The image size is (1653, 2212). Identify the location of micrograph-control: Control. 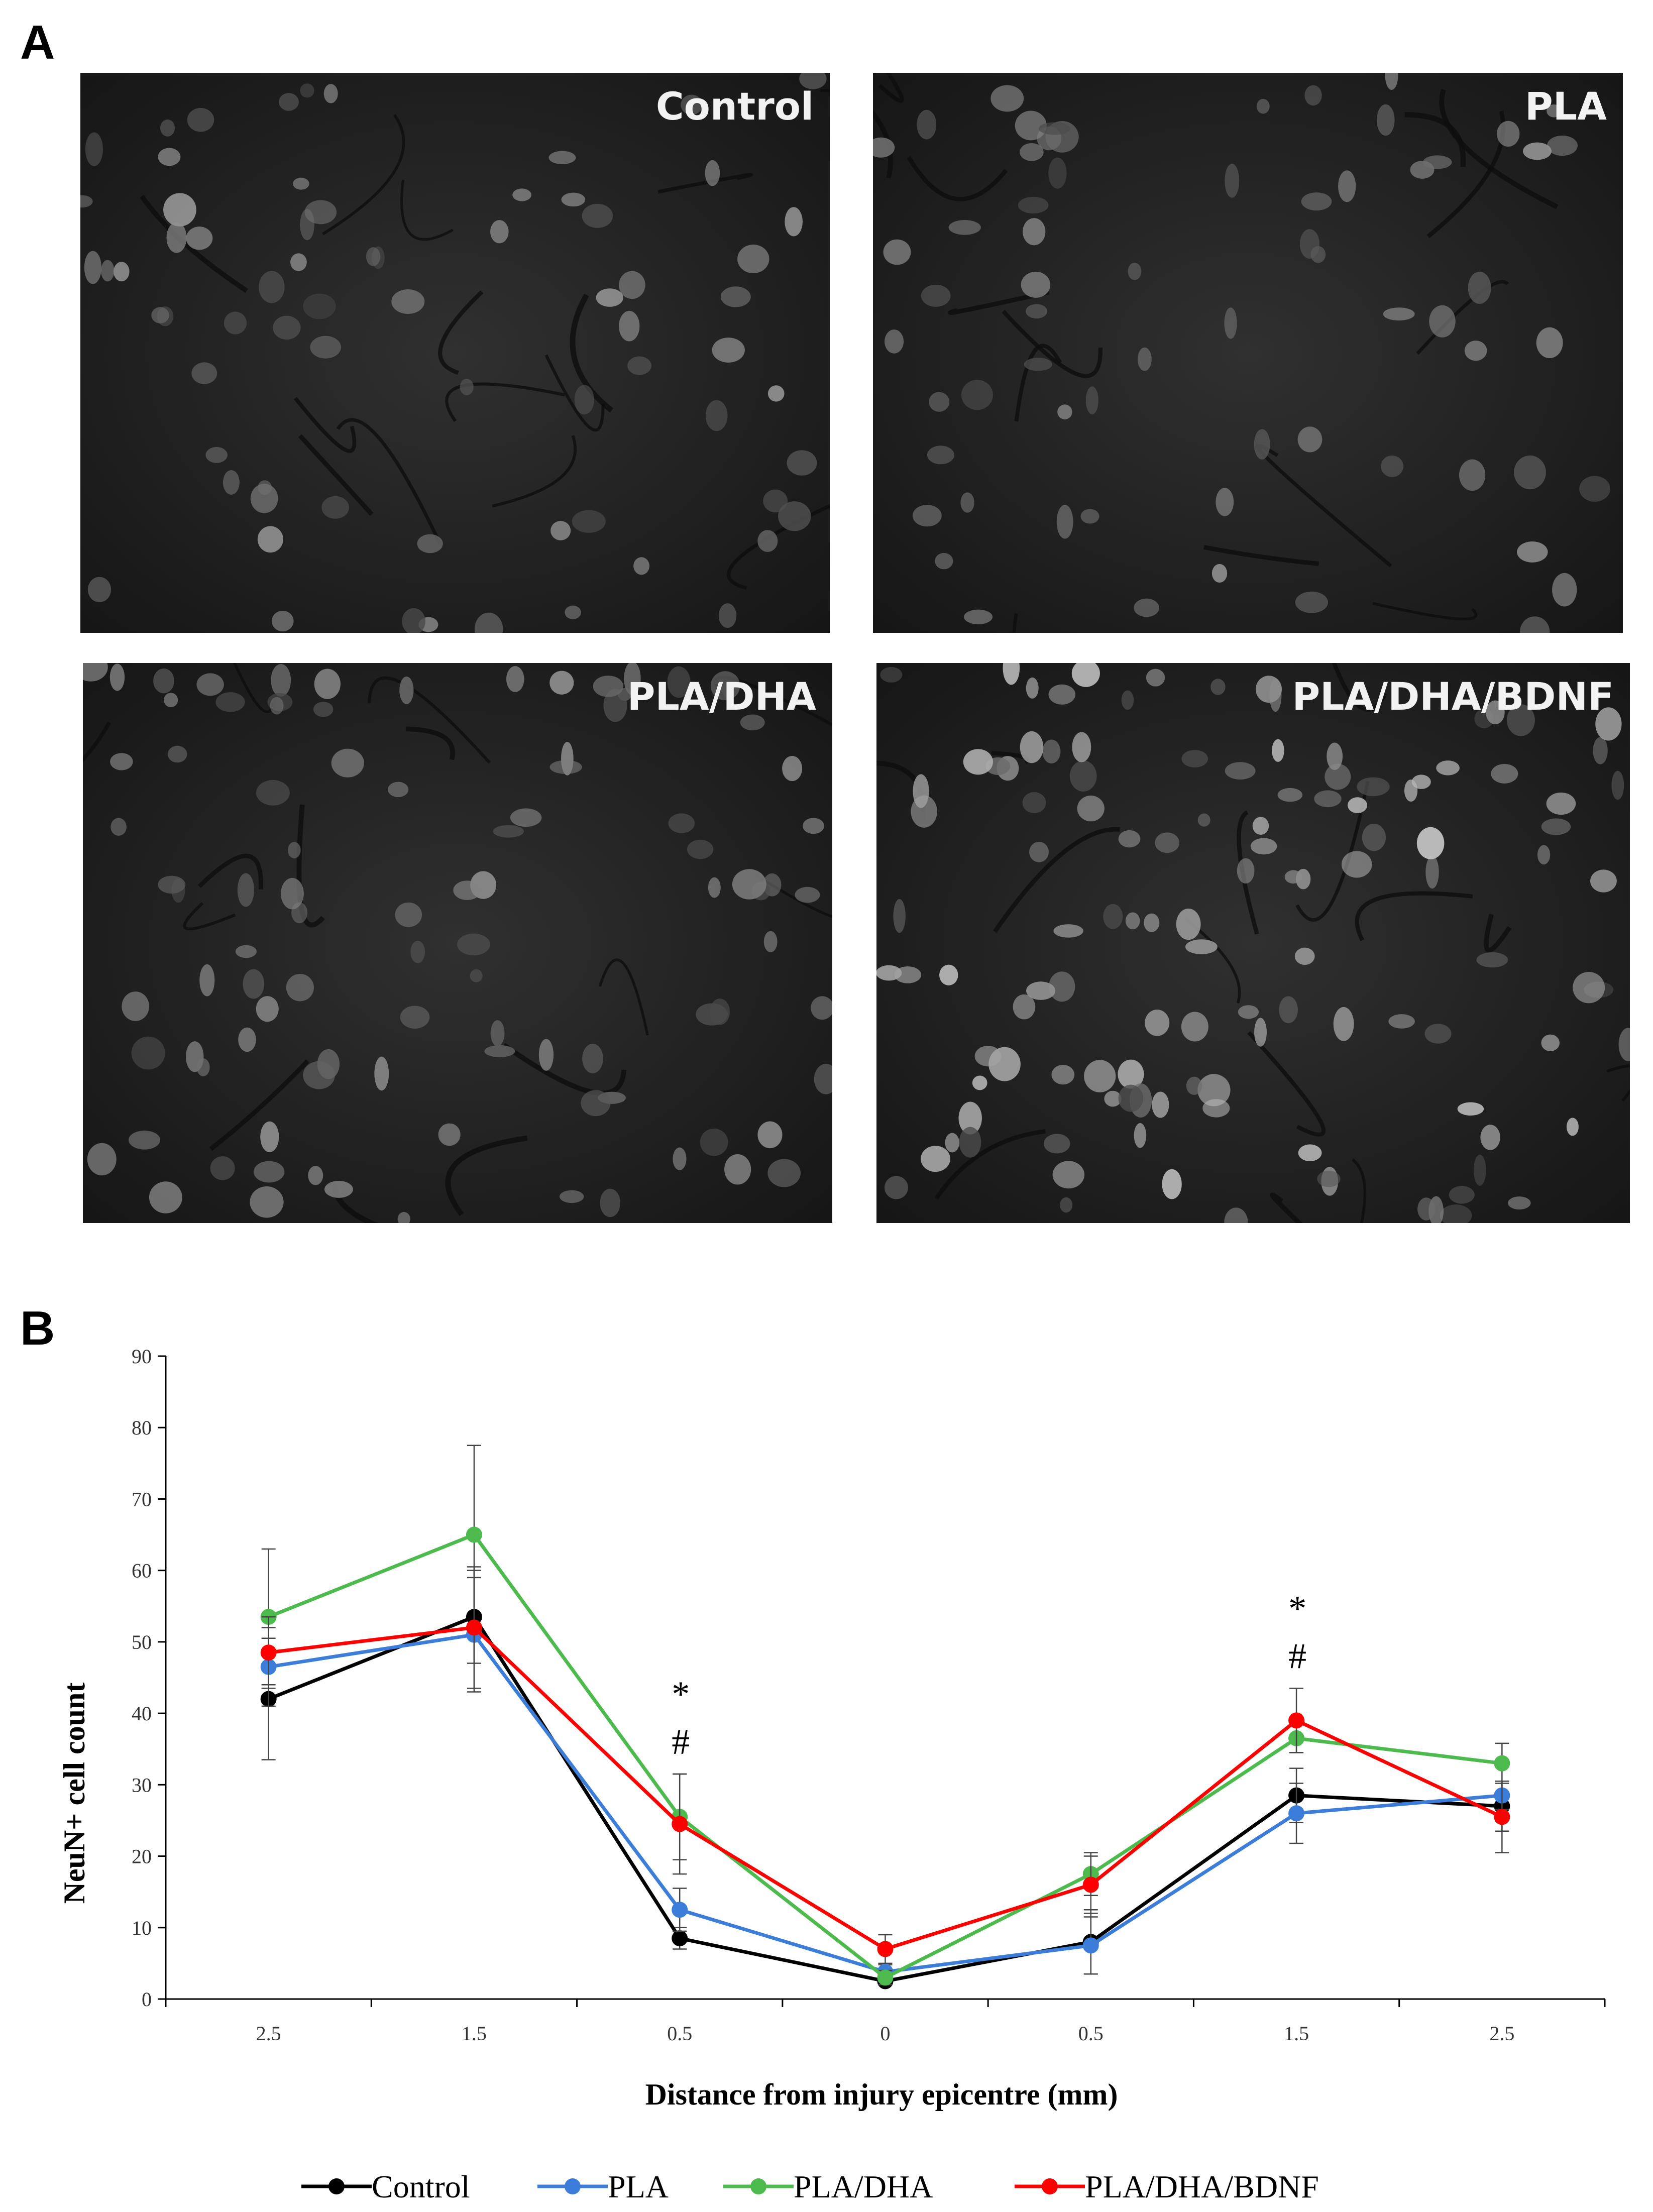
(455, 353).